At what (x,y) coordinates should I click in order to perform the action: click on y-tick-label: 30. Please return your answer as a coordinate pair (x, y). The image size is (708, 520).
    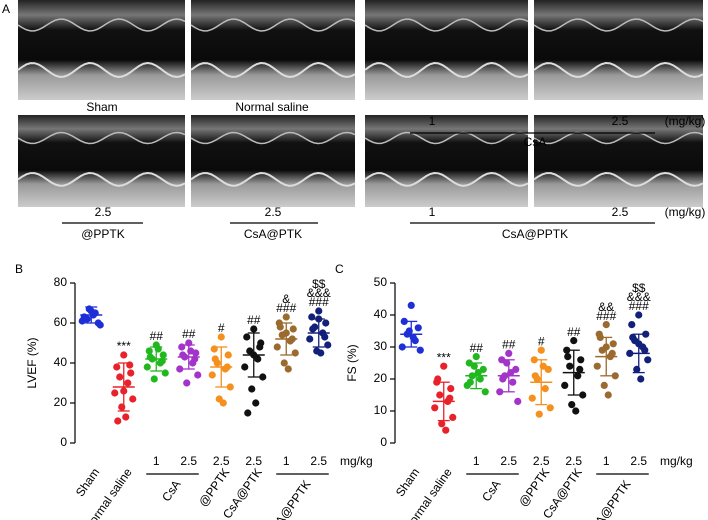
    Looking at the image, I should click on (381, 346).